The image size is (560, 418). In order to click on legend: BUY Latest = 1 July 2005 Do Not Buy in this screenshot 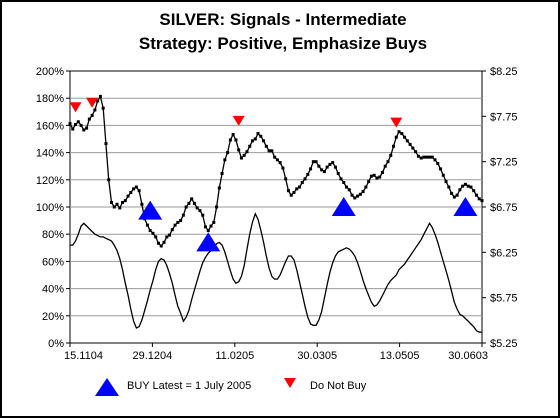, I will do `click(231, 387)`.